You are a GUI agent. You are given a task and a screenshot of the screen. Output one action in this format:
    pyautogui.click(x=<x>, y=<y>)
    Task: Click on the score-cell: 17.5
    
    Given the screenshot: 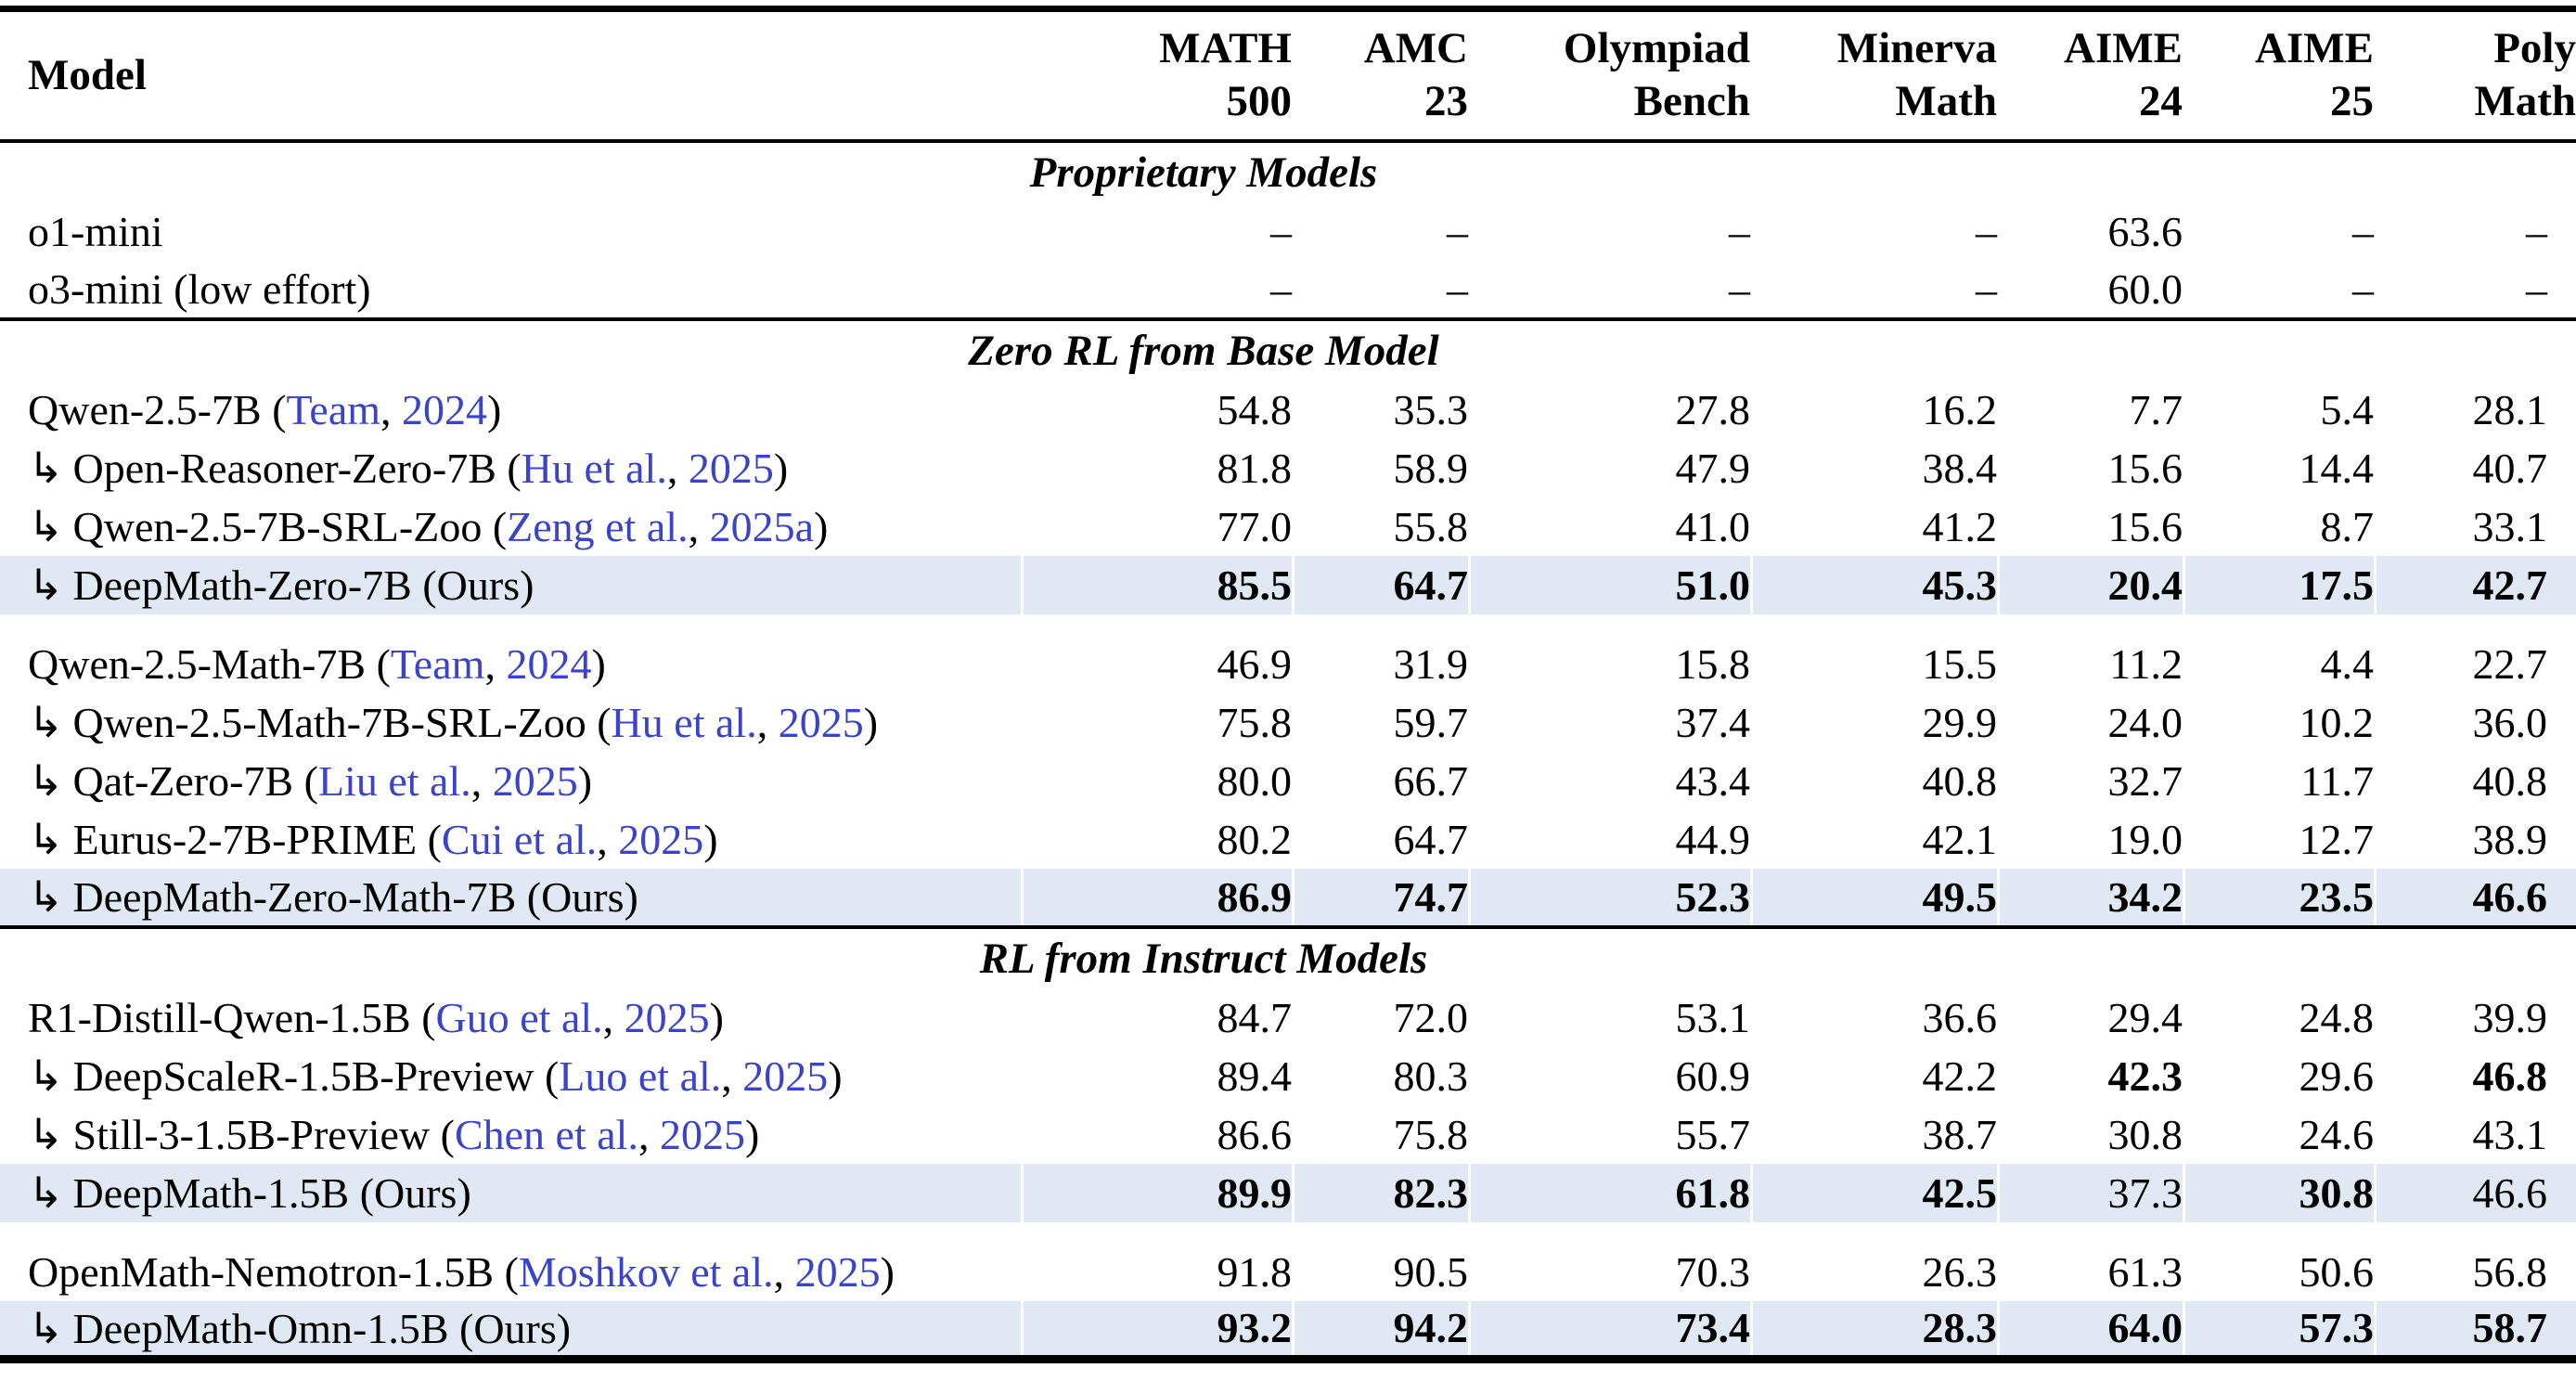 What is the action you would take?
    pyautogui.click(x=2278, y=584)
    